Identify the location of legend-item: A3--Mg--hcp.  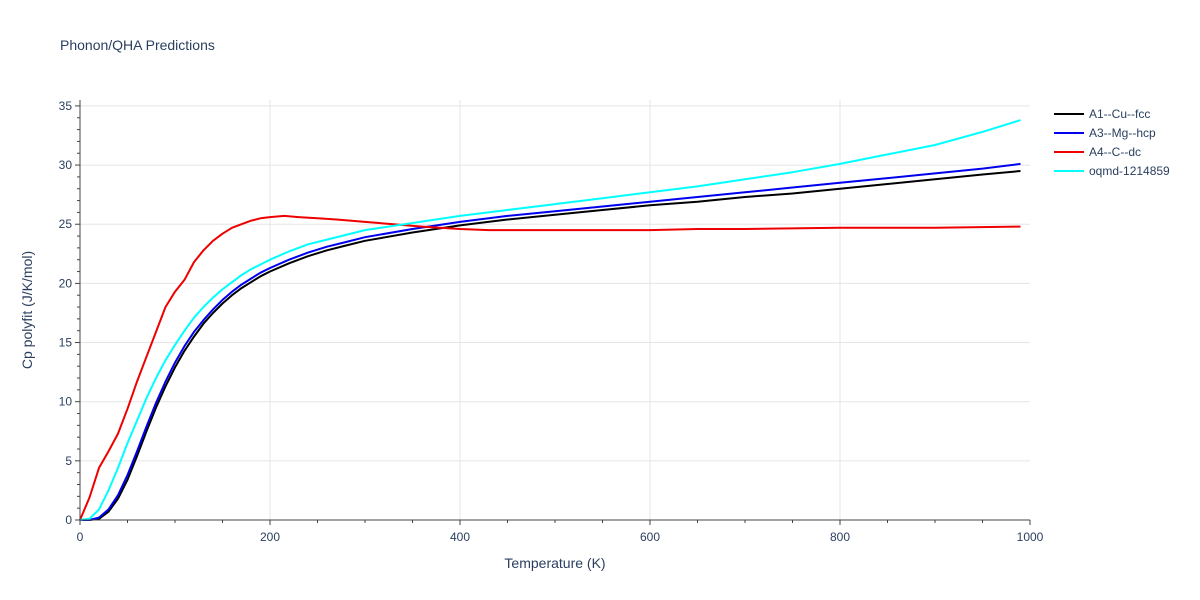
(1105, 133).